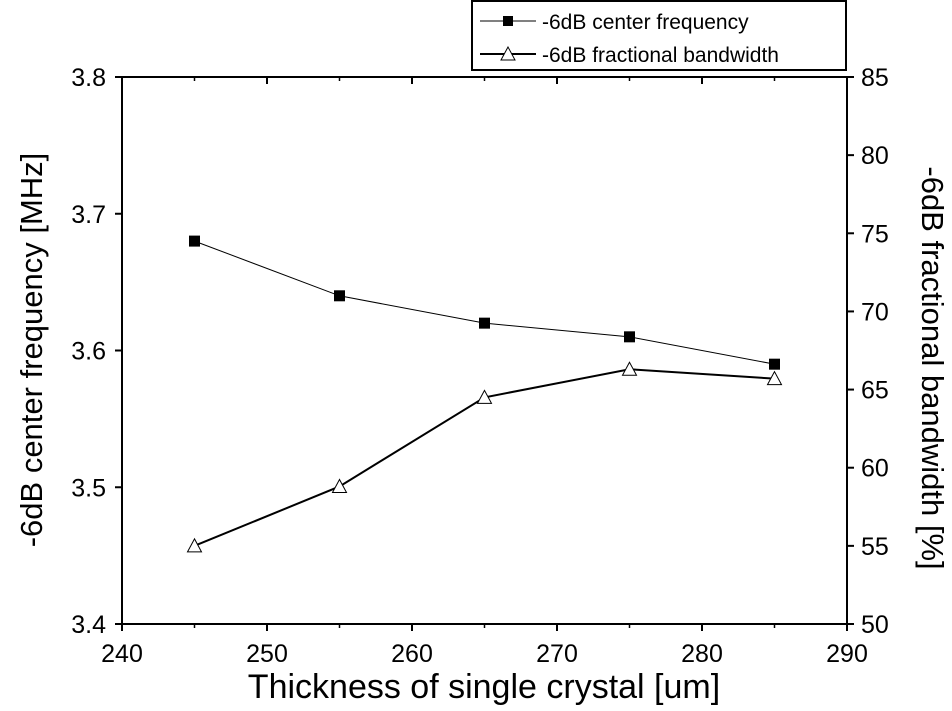 The width and height of the screenshot is (952, 711). I want to click on y-right-tick-label: 70, so click(875, 312).